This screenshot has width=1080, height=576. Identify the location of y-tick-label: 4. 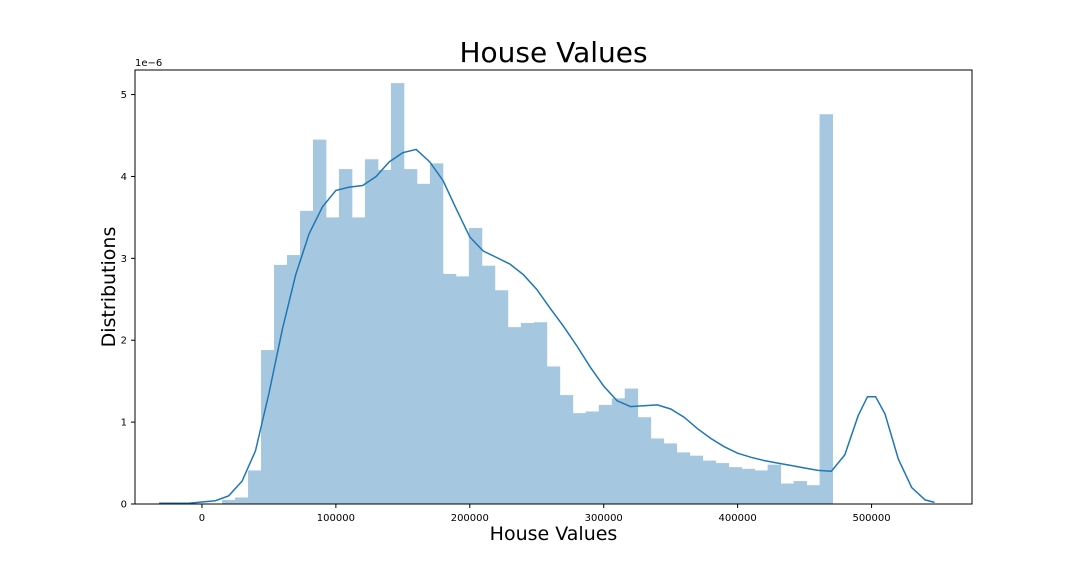
(124, 177).